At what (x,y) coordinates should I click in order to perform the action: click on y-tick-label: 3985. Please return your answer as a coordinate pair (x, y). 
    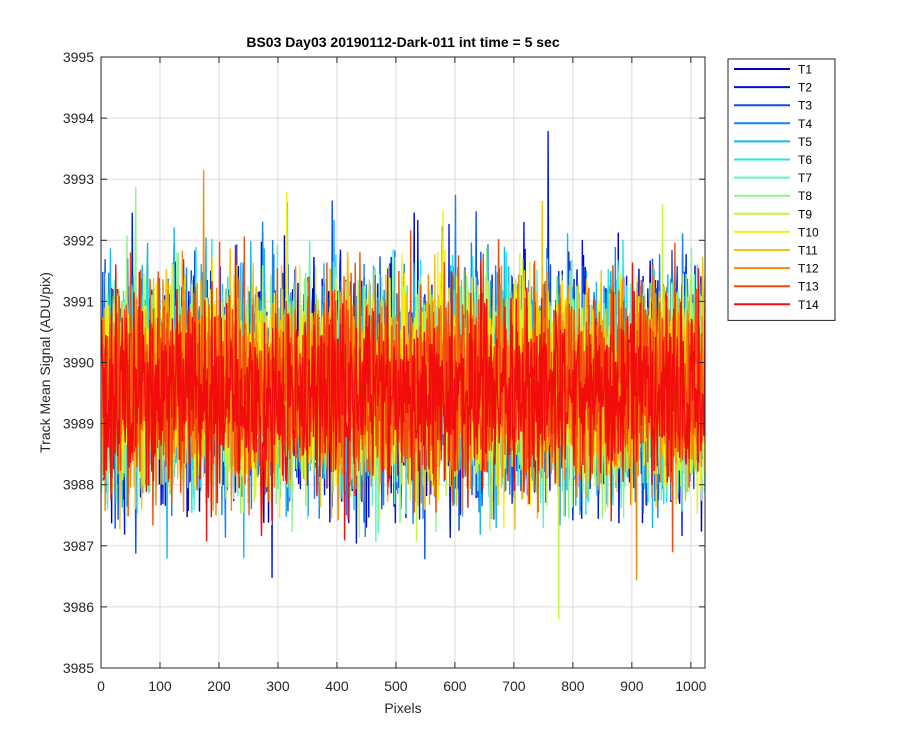
    Looking at the image, I should click on (78, 668).